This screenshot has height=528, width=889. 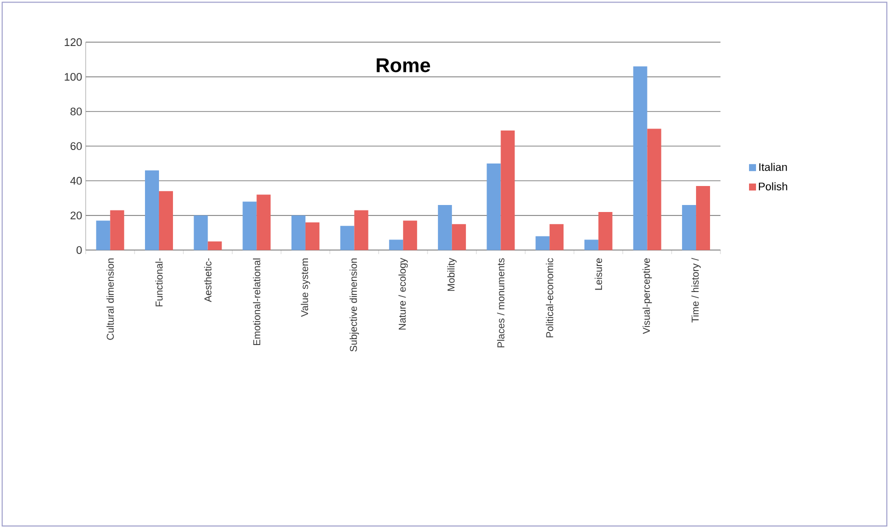 I want to click on y-tick-label: 40, so click(x=76, y=180).